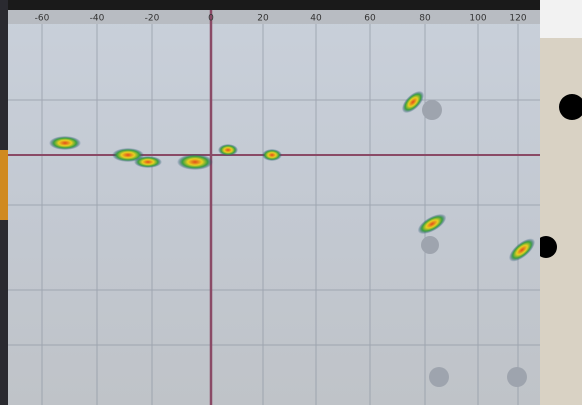 The height and width of the screenshot is (405, 582). What do you see at coordinates (517, 19) in the screenshot?
I see `tick-label: 120` at bounding box center [517, 19].